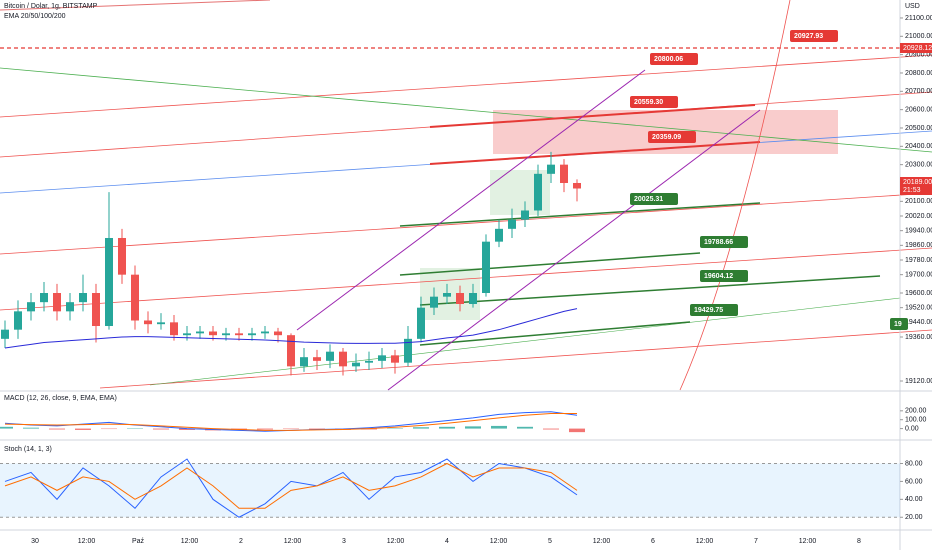  What do you see at coordinates (60, 398) in the screenshot?
I see `pane-title: MACD (12, 26, close, 9, EMA, EMA)` at bounding box center [60, 398].